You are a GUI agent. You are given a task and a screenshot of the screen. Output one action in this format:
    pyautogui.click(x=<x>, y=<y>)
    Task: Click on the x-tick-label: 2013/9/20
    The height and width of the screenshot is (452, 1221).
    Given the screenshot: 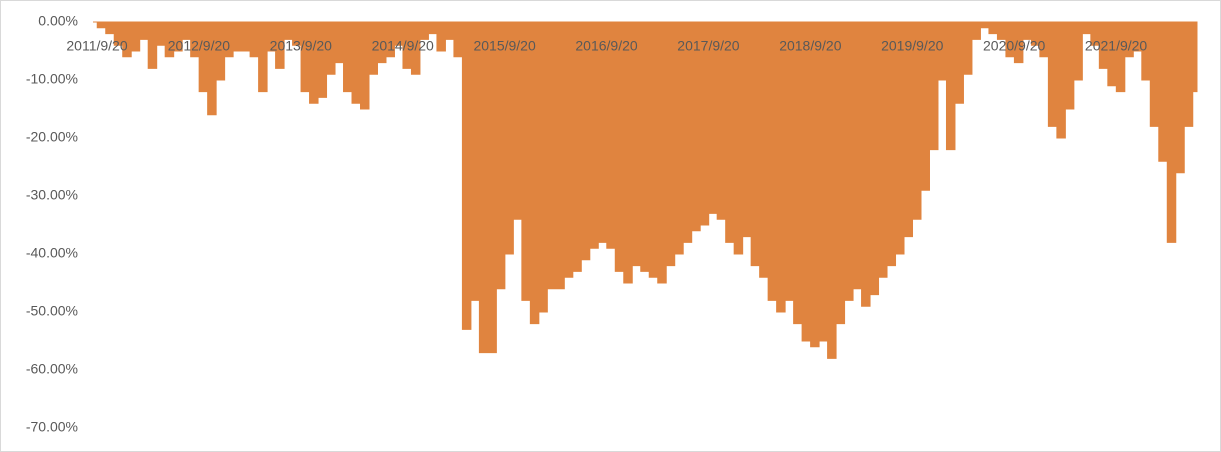 What is the action you would take?
    pyautogui.click(x=301, y=46)
    